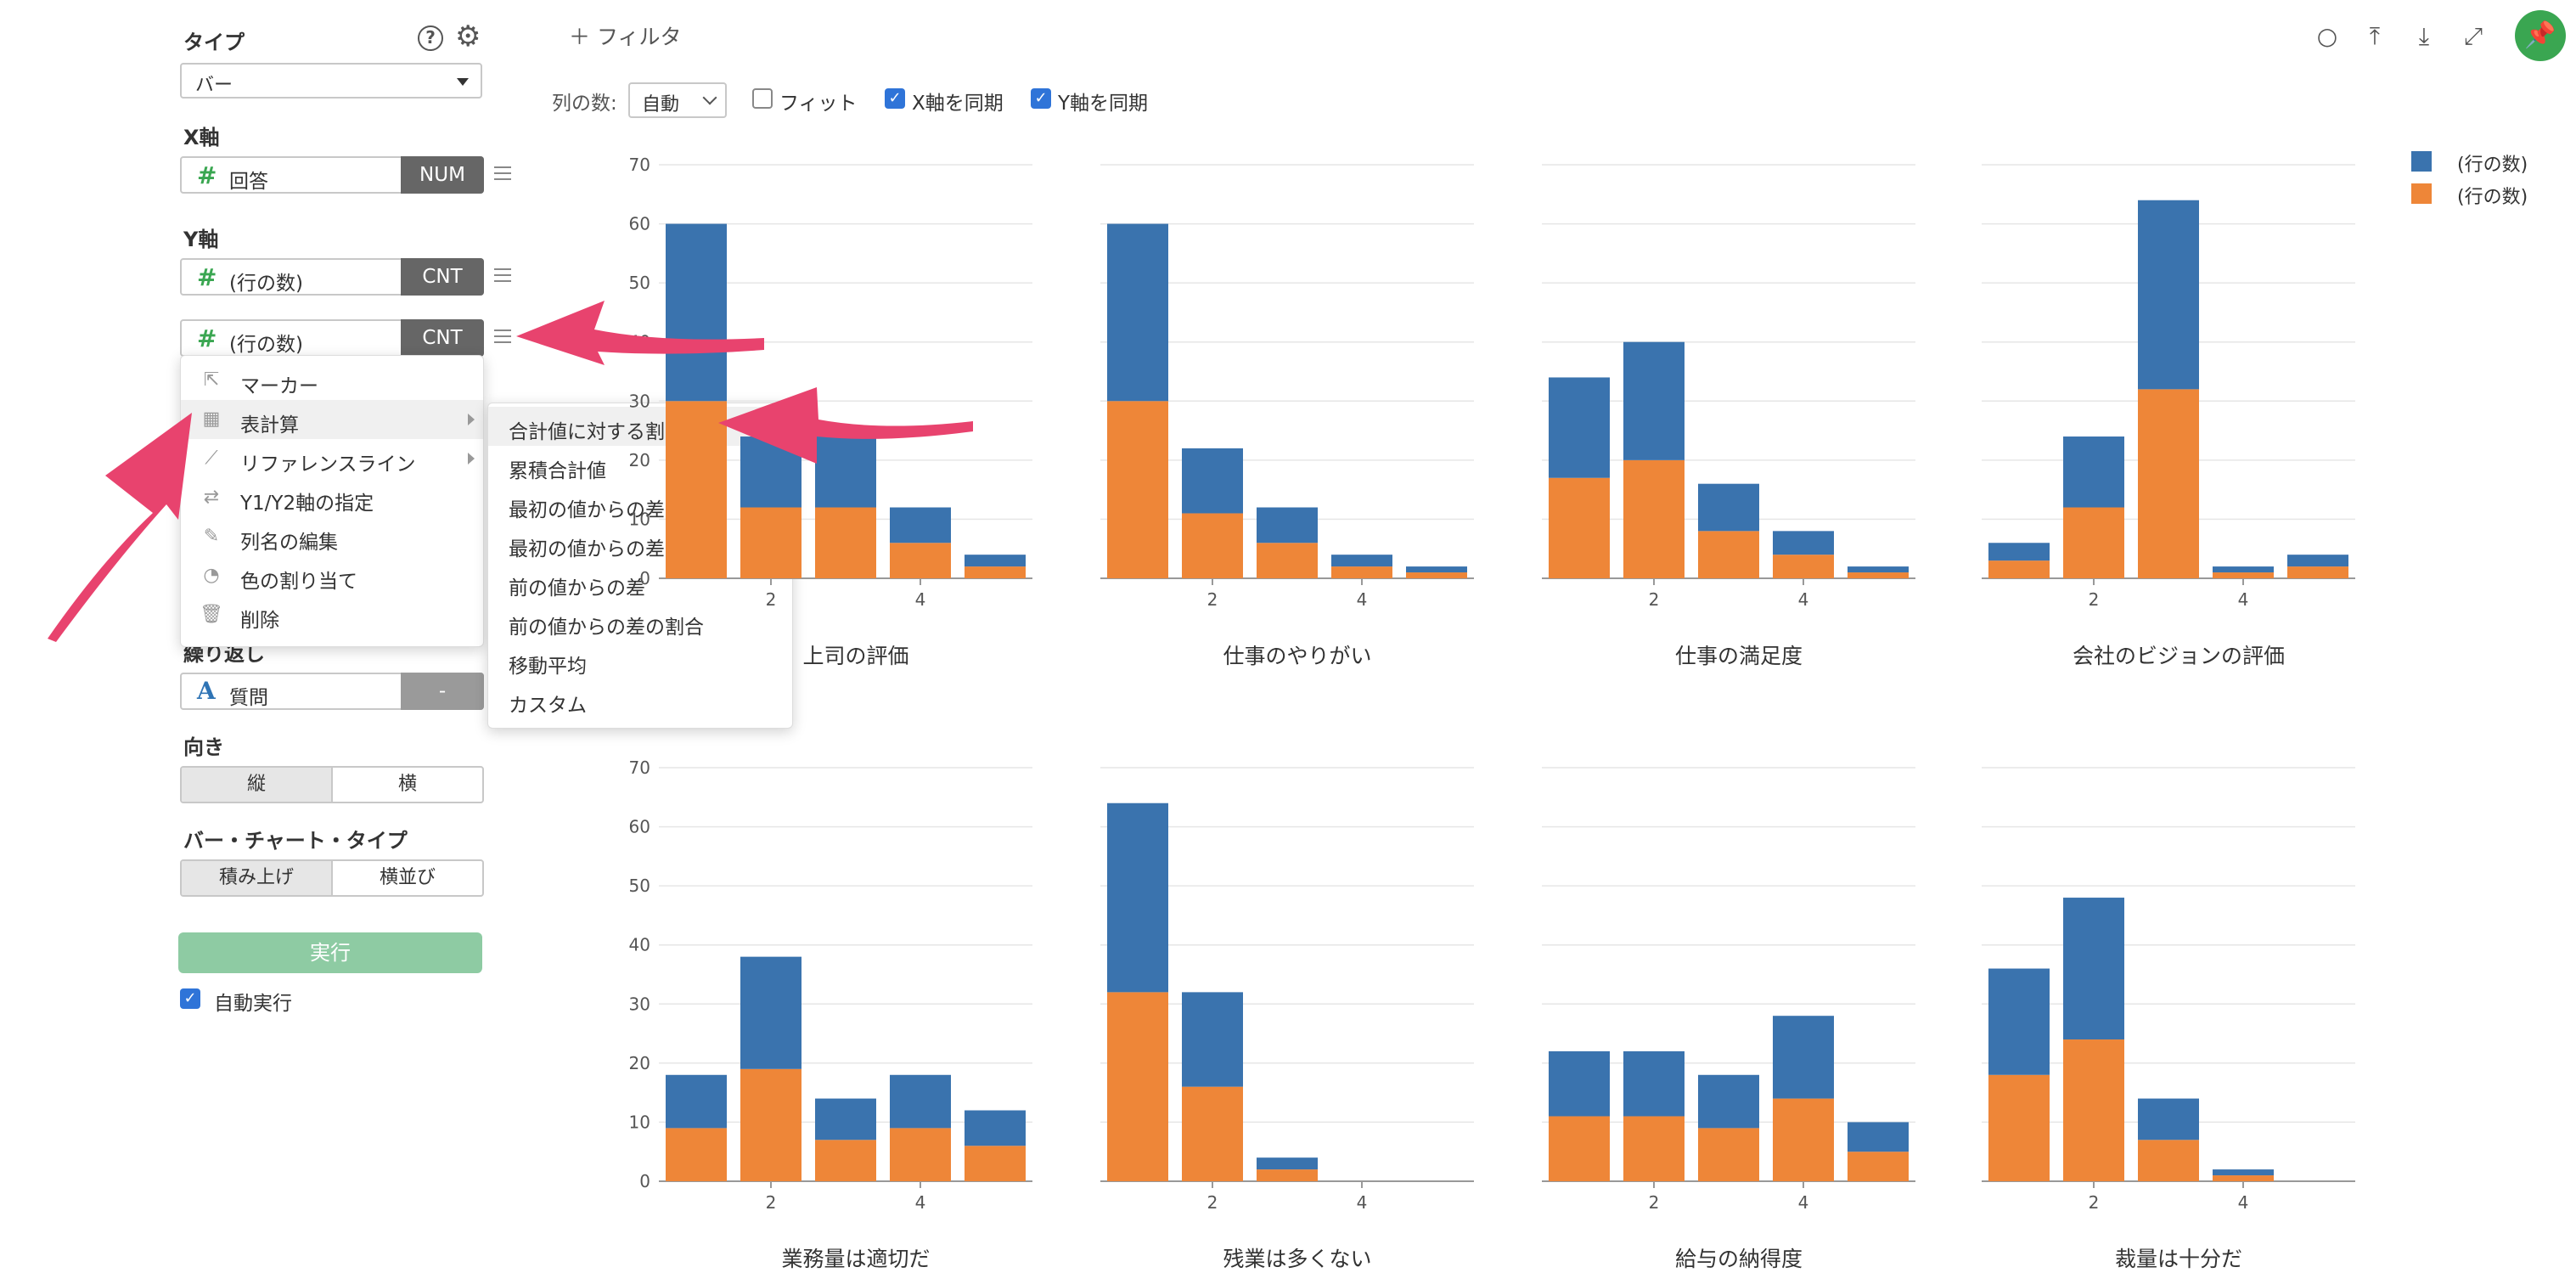  Describe the element at coordinates (2540, 35) in the screenshot. I see `pin-icon: 📌` at that location.